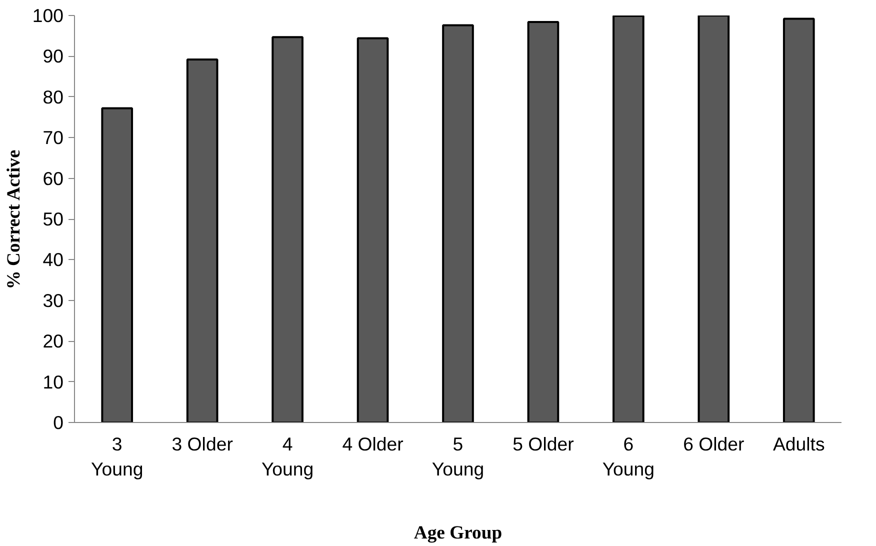 This screenshot has width=876, height=546. Describe the element at coordinates (53, 341) in the screenshot. I see `y-tick-label: 20` at that location.